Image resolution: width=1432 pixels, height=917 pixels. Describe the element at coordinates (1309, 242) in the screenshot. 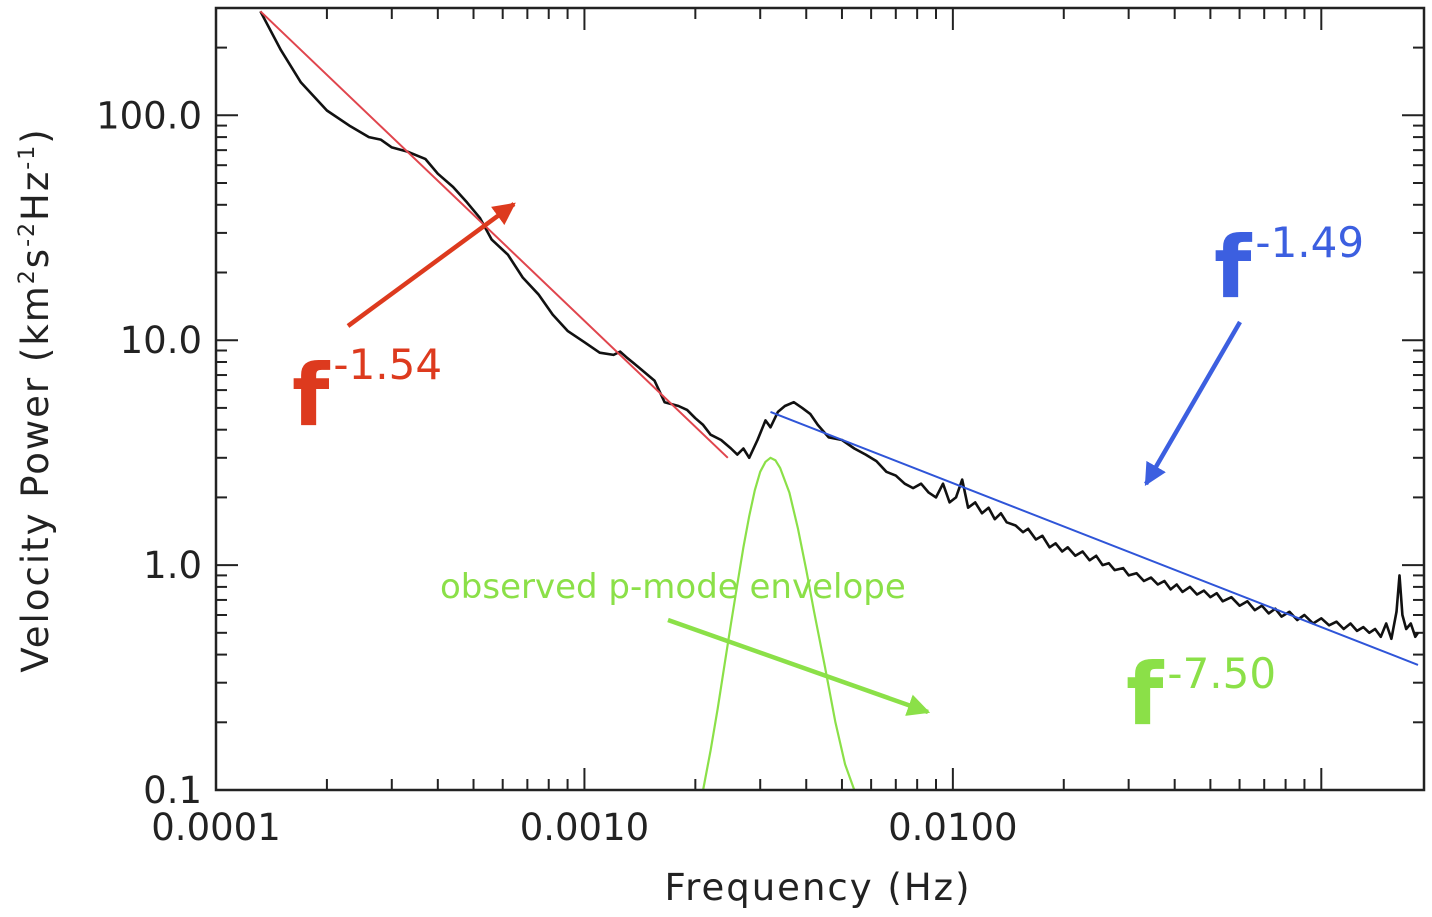

I see `blue-annotation-exponent: -1.49` at that location.